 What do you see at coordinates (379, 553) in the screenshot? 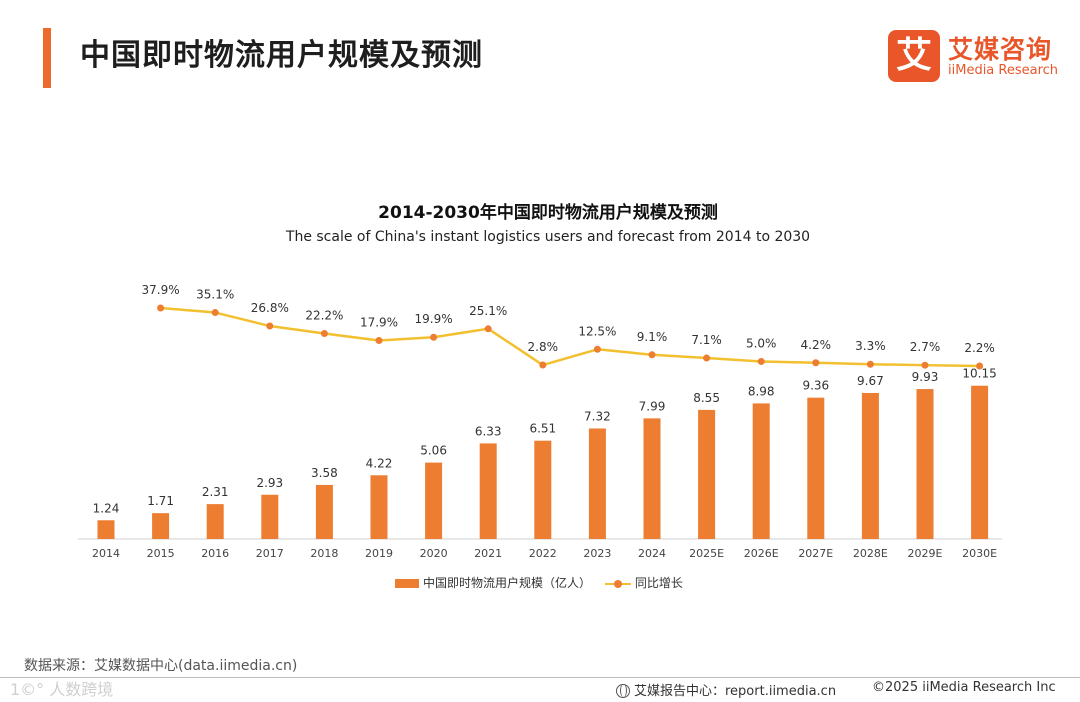
I see `x-tick-label: 2019` at bounding box center [379, 553].